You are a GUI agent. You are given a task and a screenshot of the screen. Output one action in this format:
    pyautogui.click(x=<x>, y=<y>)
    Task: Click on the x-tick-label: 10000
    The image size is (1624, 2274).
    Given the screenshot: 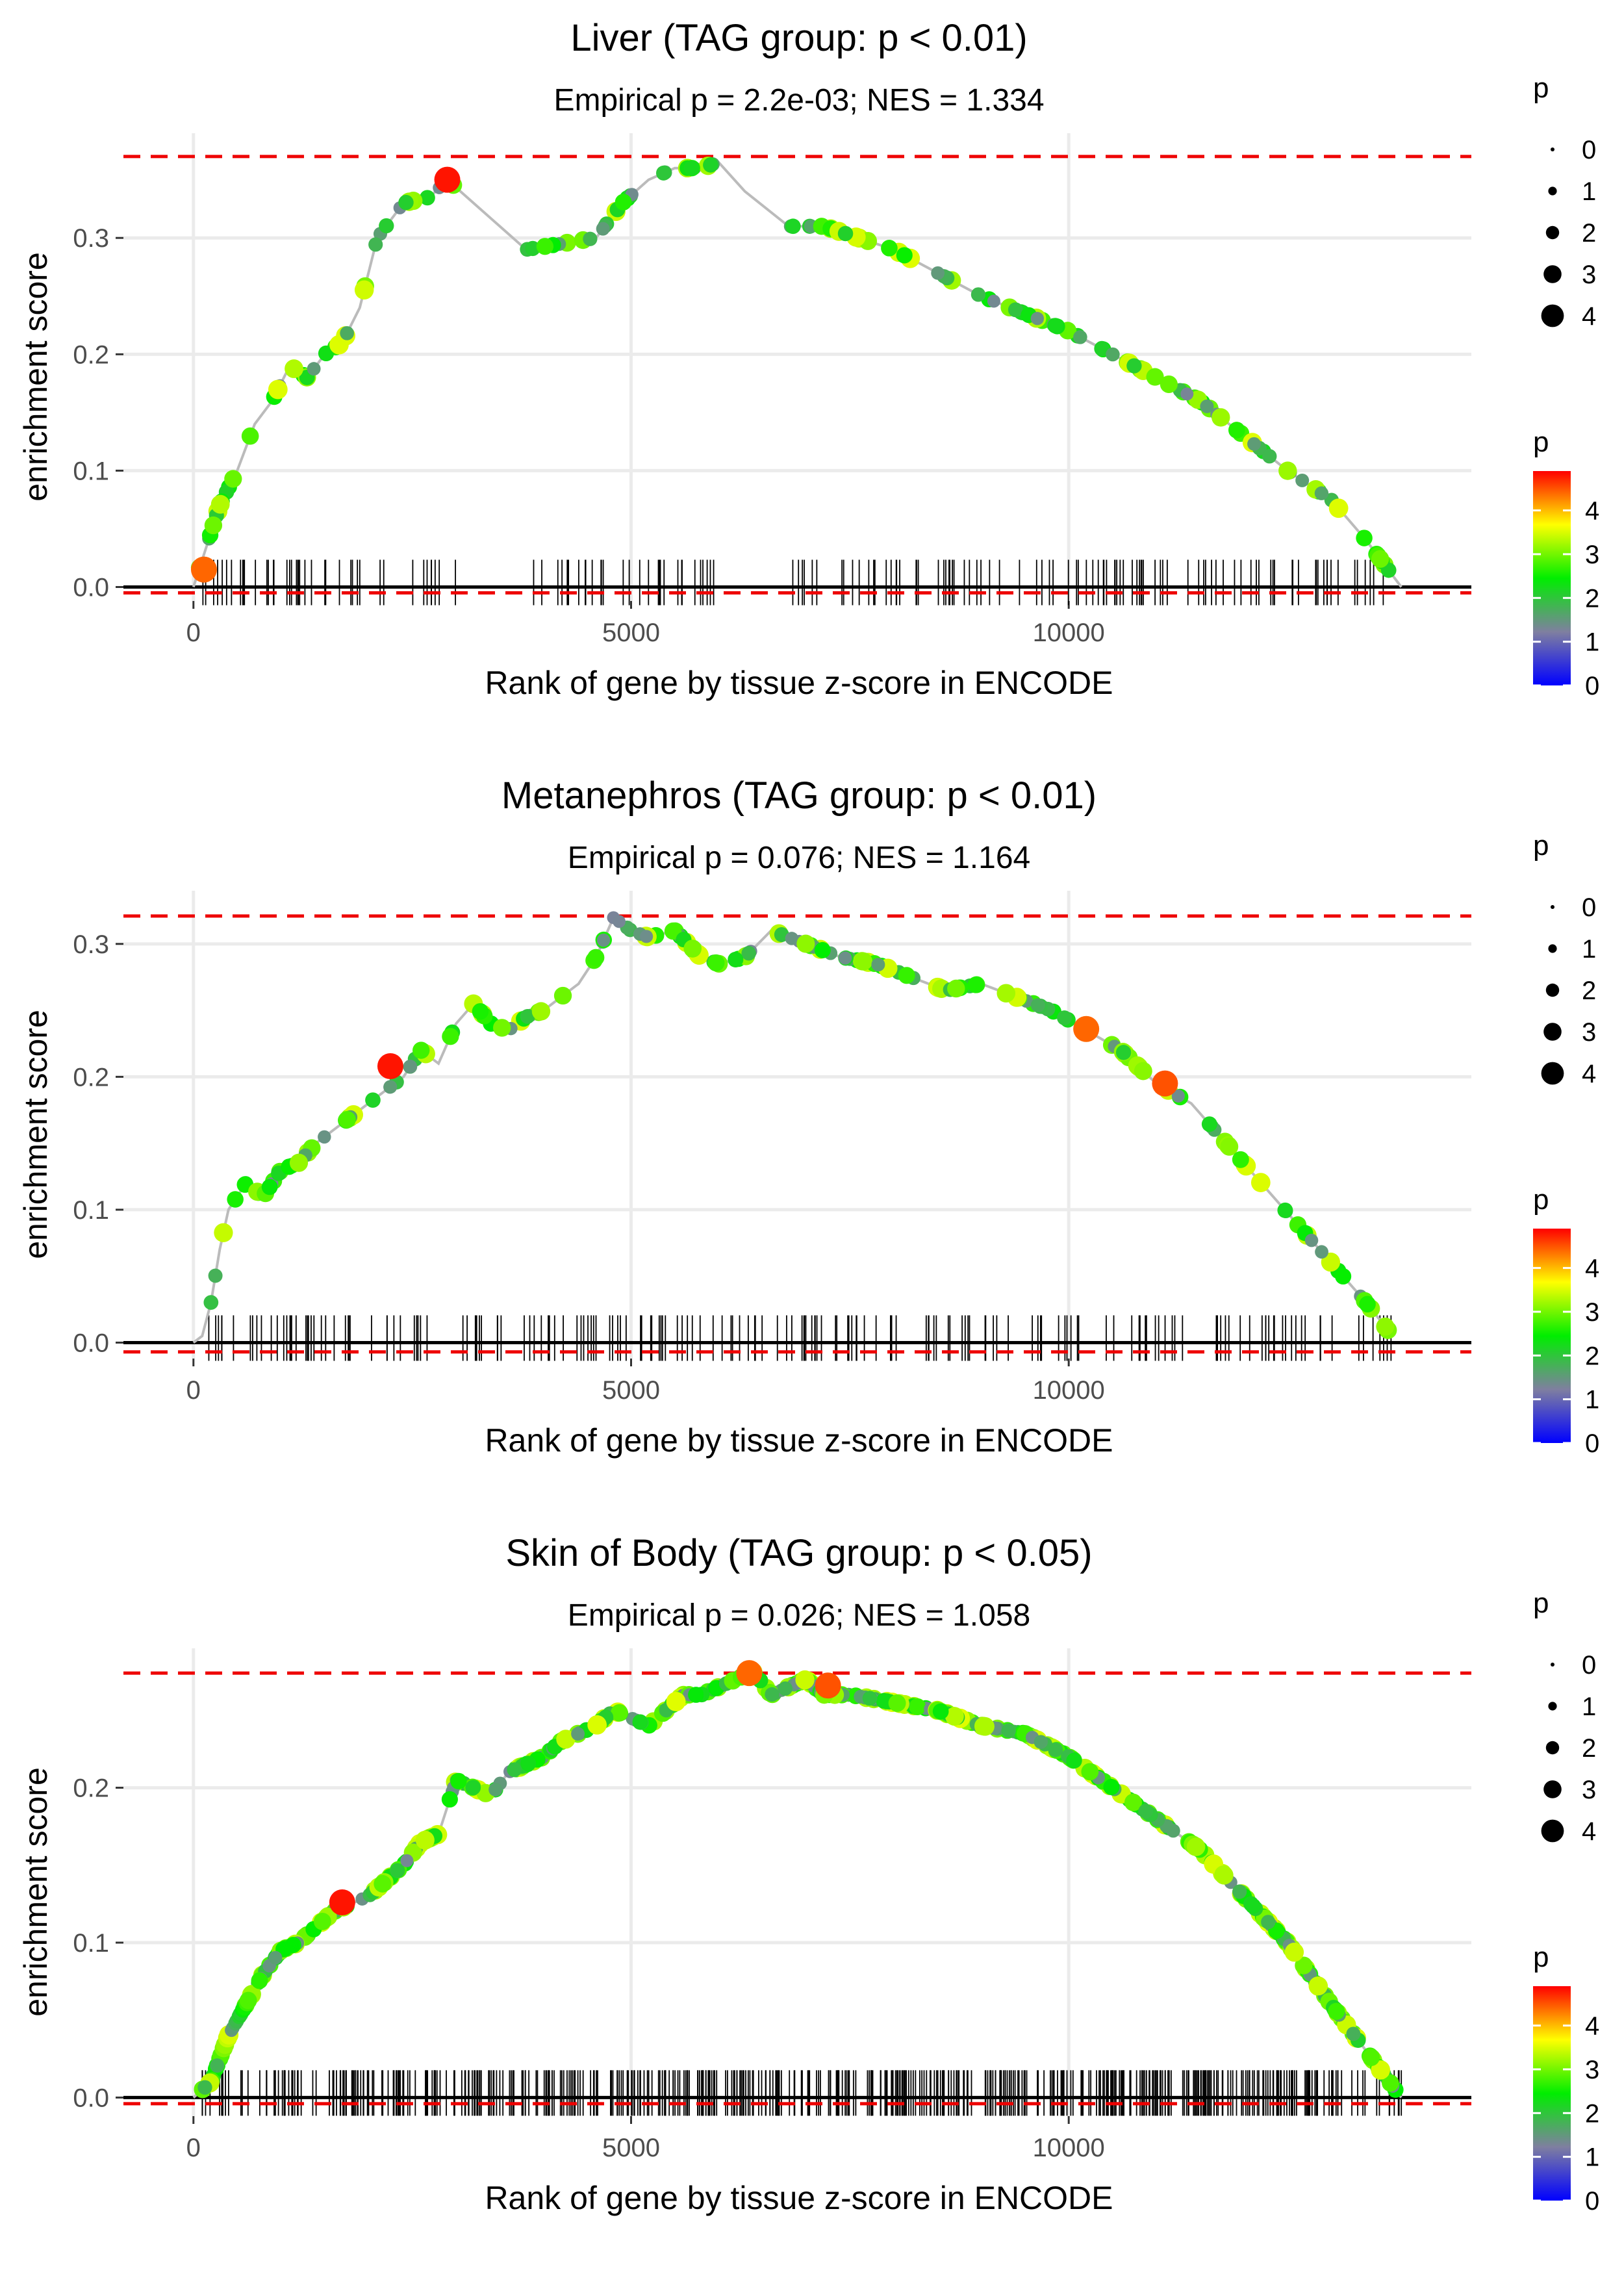 What is the action you would take?
    pyautogui.click(x=1069, y=1390)
    